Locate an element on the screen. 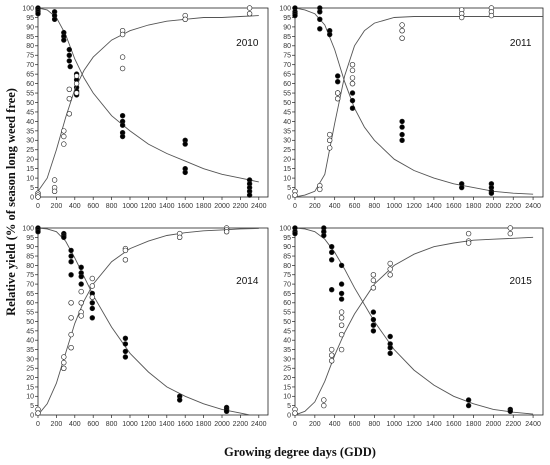 The image size is (550, 465). x-tick-label: 400 is located at coordinates (335, 206).